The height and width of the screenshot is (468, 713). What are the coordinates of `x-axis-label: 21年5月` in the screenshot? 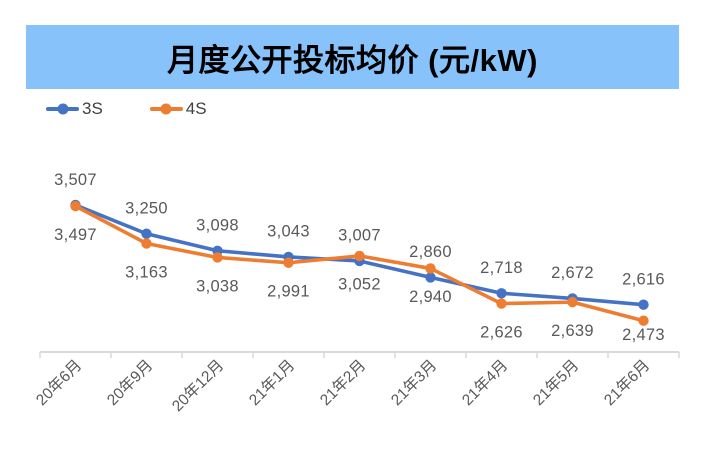 It's located at (555, 382).